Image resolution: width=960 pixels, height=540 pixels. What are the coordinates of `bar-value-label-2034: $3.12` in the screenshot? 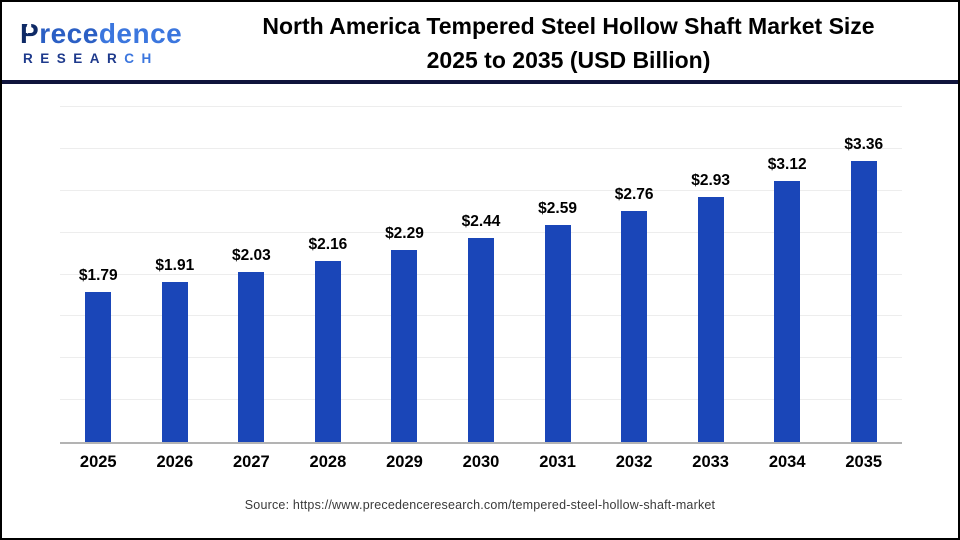 It's located at (787, 164).